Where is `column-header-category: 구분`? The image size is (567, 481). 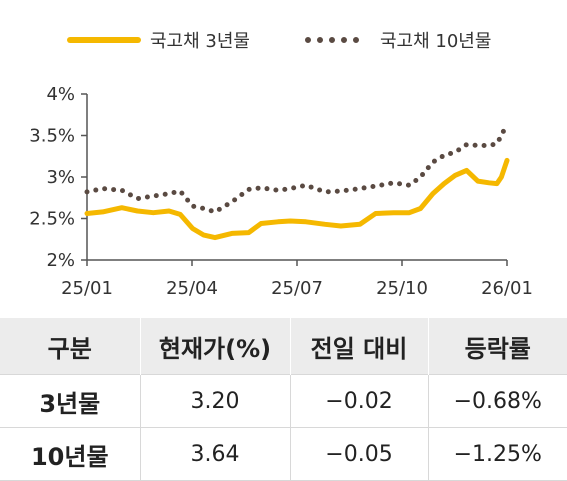 column-header-category: 구분 is located at coordinates (70, 346).